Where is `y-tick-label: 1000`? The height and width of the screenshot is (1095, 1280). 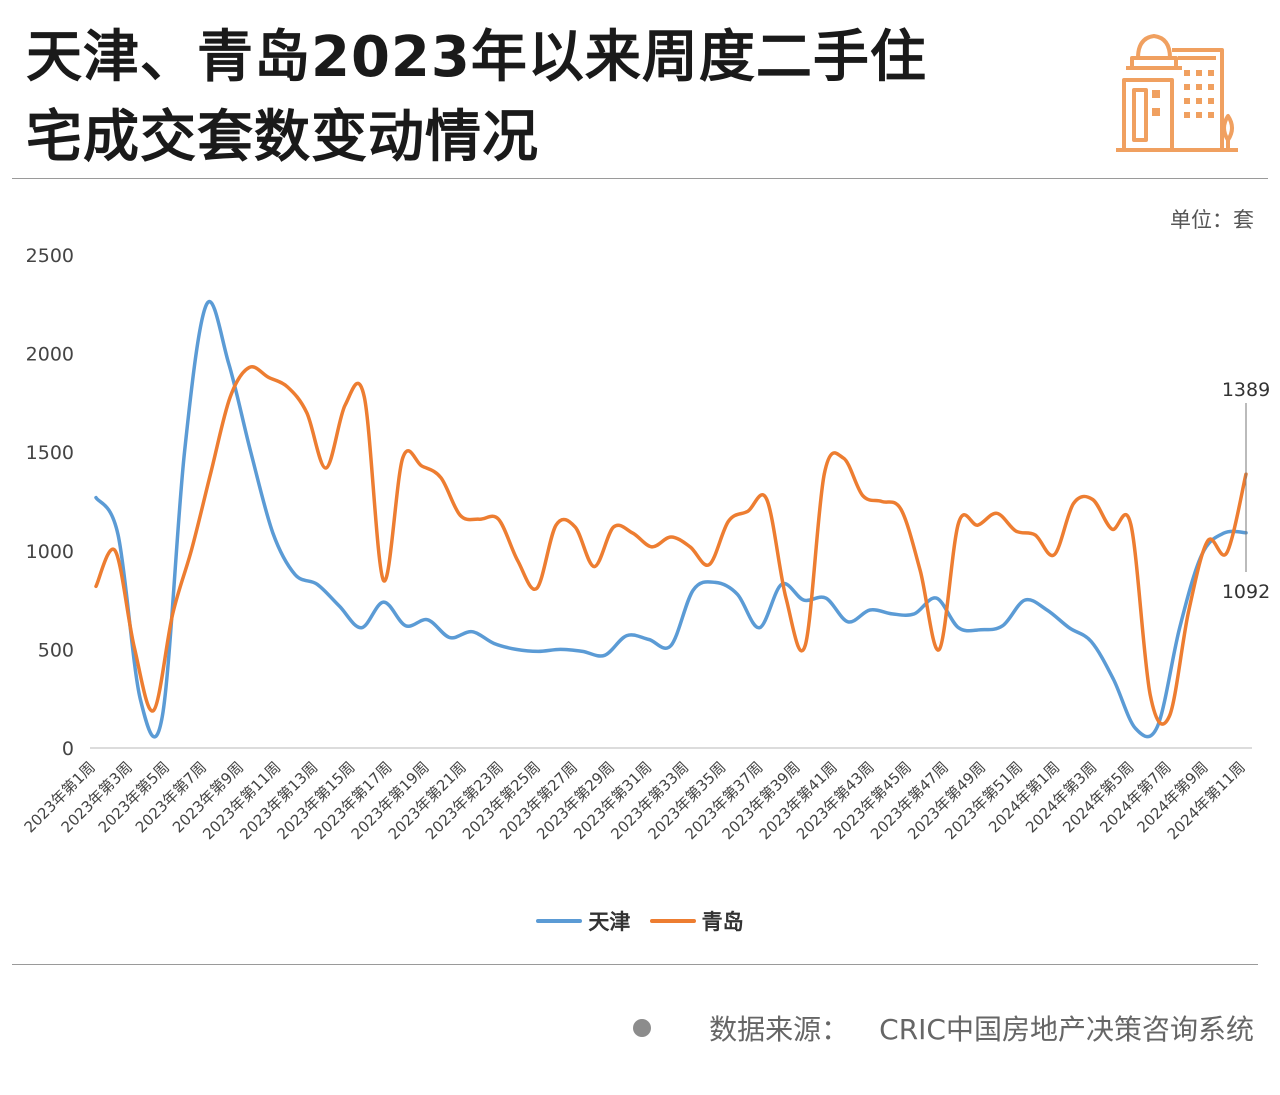
y-tick-label: 1000 is located at coordinates (50, 552).